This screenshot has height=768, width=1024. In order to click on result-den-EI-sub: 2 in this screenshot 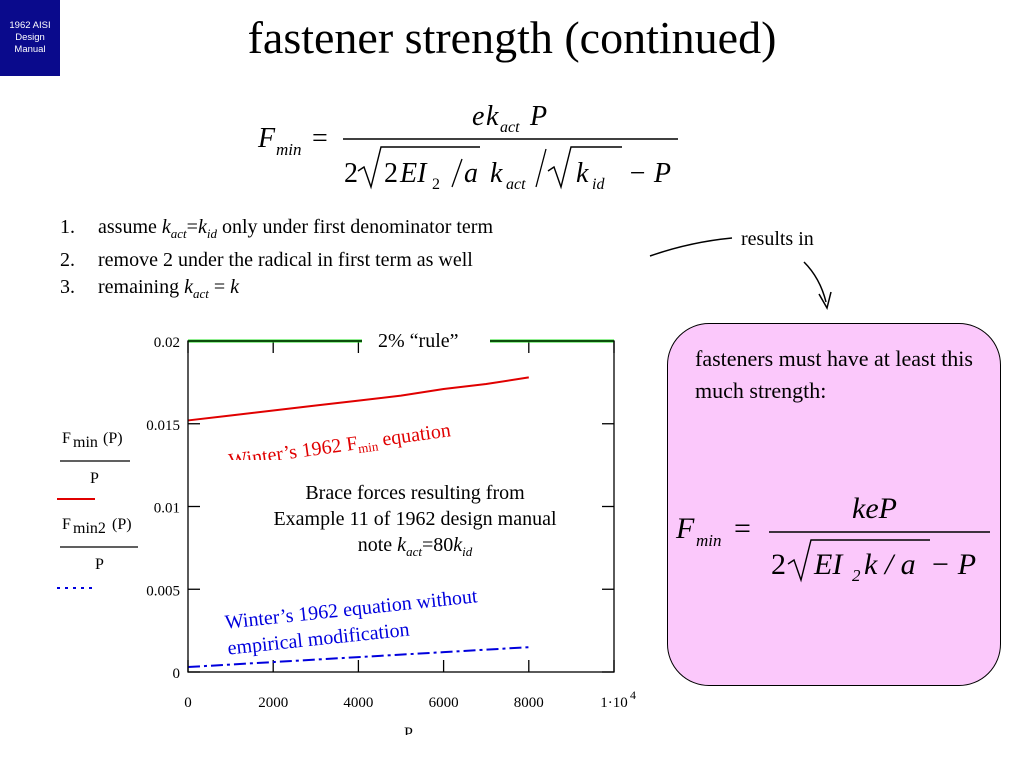, I will do `click(856, 575)`.